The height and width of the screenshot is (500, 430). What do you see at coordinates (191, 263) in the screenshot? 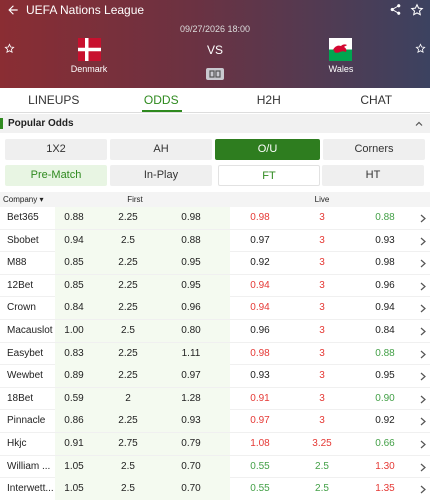
I see `first-odds: 0.95` at bounding box center [191, 263].